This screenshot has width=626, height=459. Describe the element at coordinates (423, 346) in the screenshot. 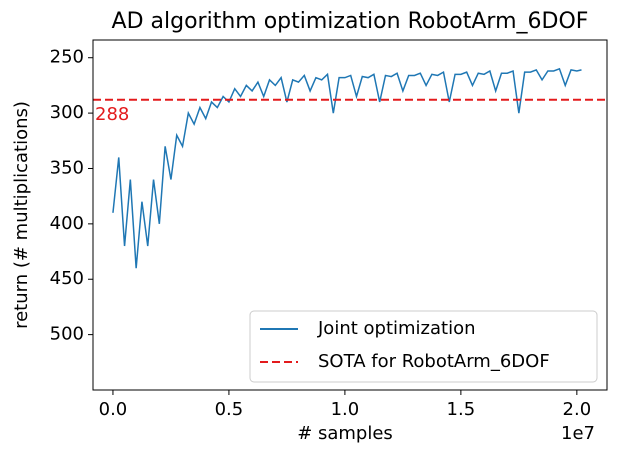

I see `legend-box` at that location.